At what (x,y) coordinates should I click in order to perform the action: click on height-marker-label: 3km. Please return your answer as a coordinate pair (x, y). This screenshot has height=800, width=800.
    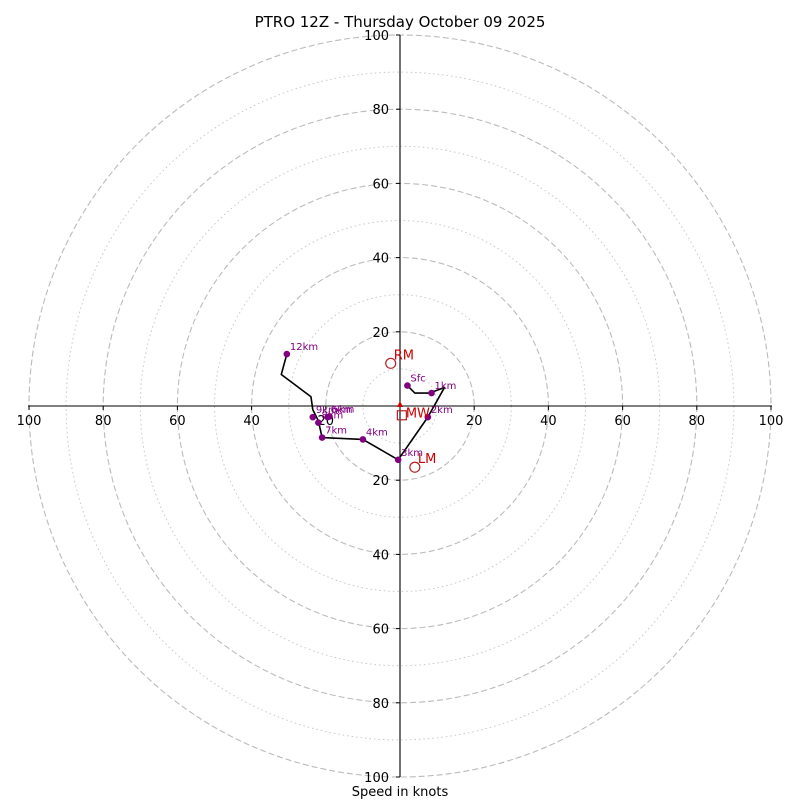
    Looking at the image, I should click on (412, 453).